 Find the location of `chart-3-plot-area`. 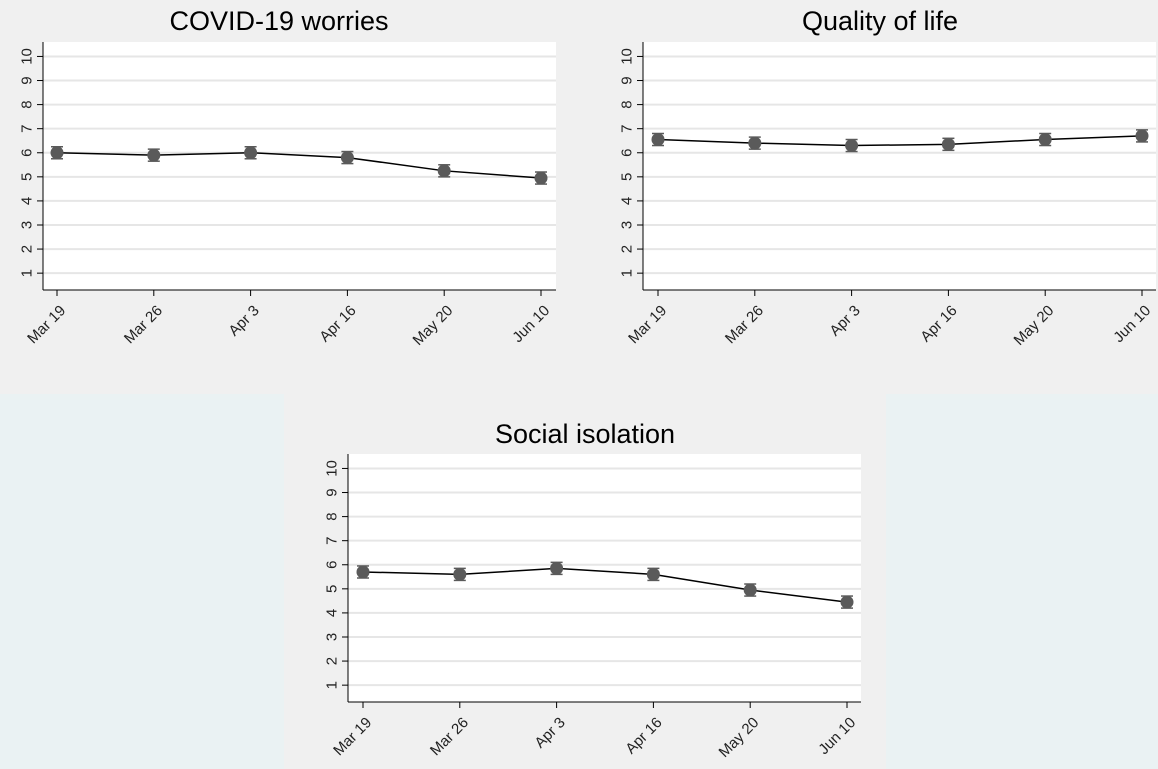

chart-3-plot-area is located at coordinates (604, 578).